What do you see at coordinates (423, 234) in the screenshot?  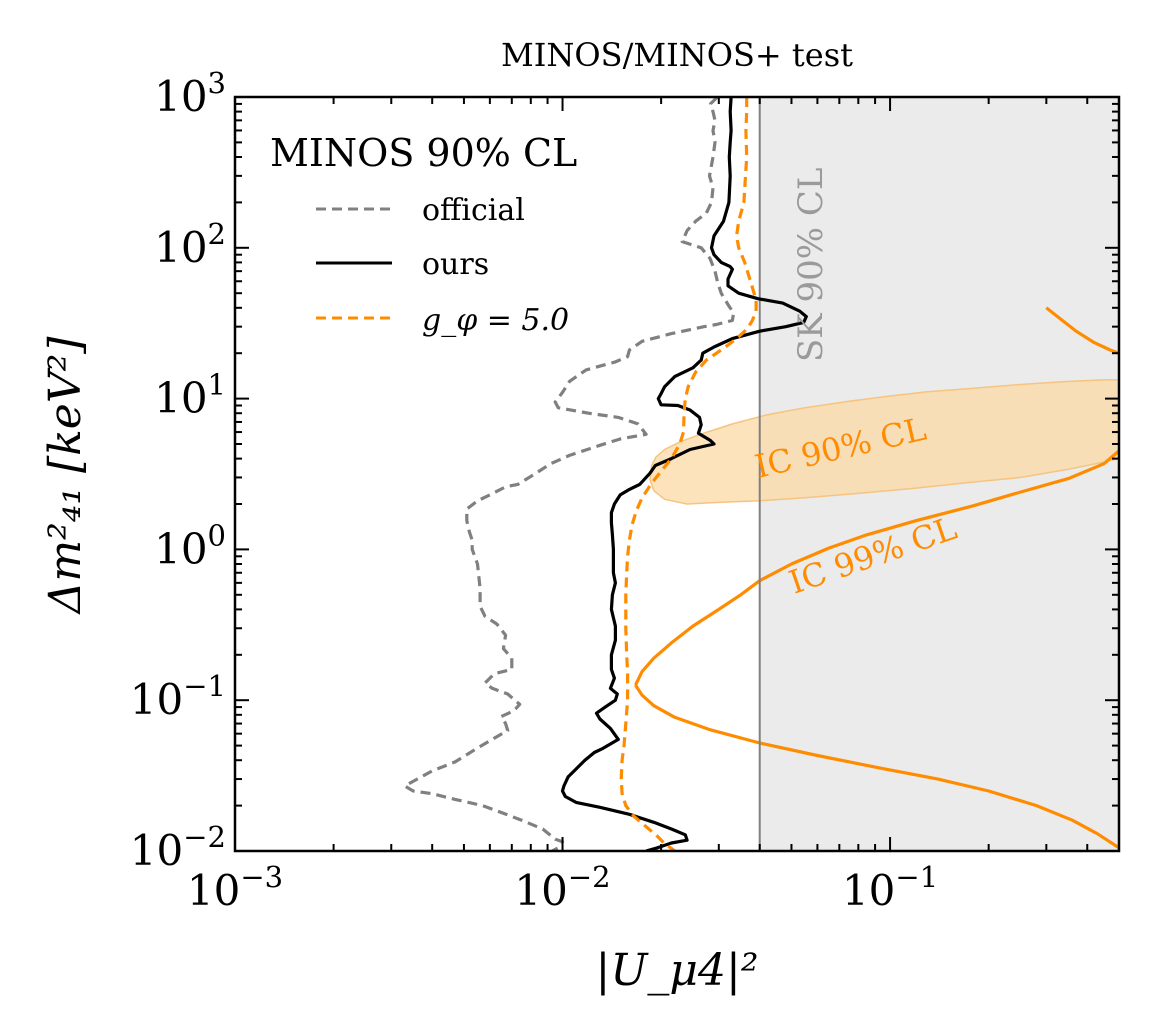 I see `legend: MINOS 90% CL official ours g_φ = 5.0` at bounding box center [423, 234].